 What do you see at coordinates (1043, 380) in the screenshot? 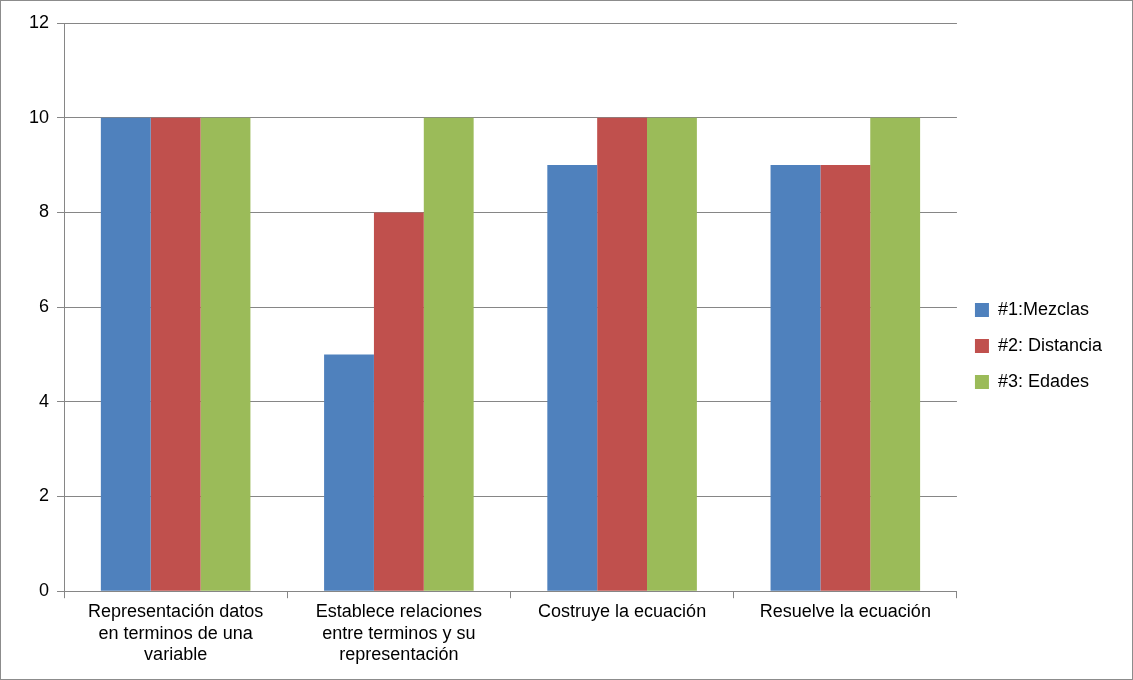
I see `legend-label: #3: Edades` at bounding box center [1043, 380].